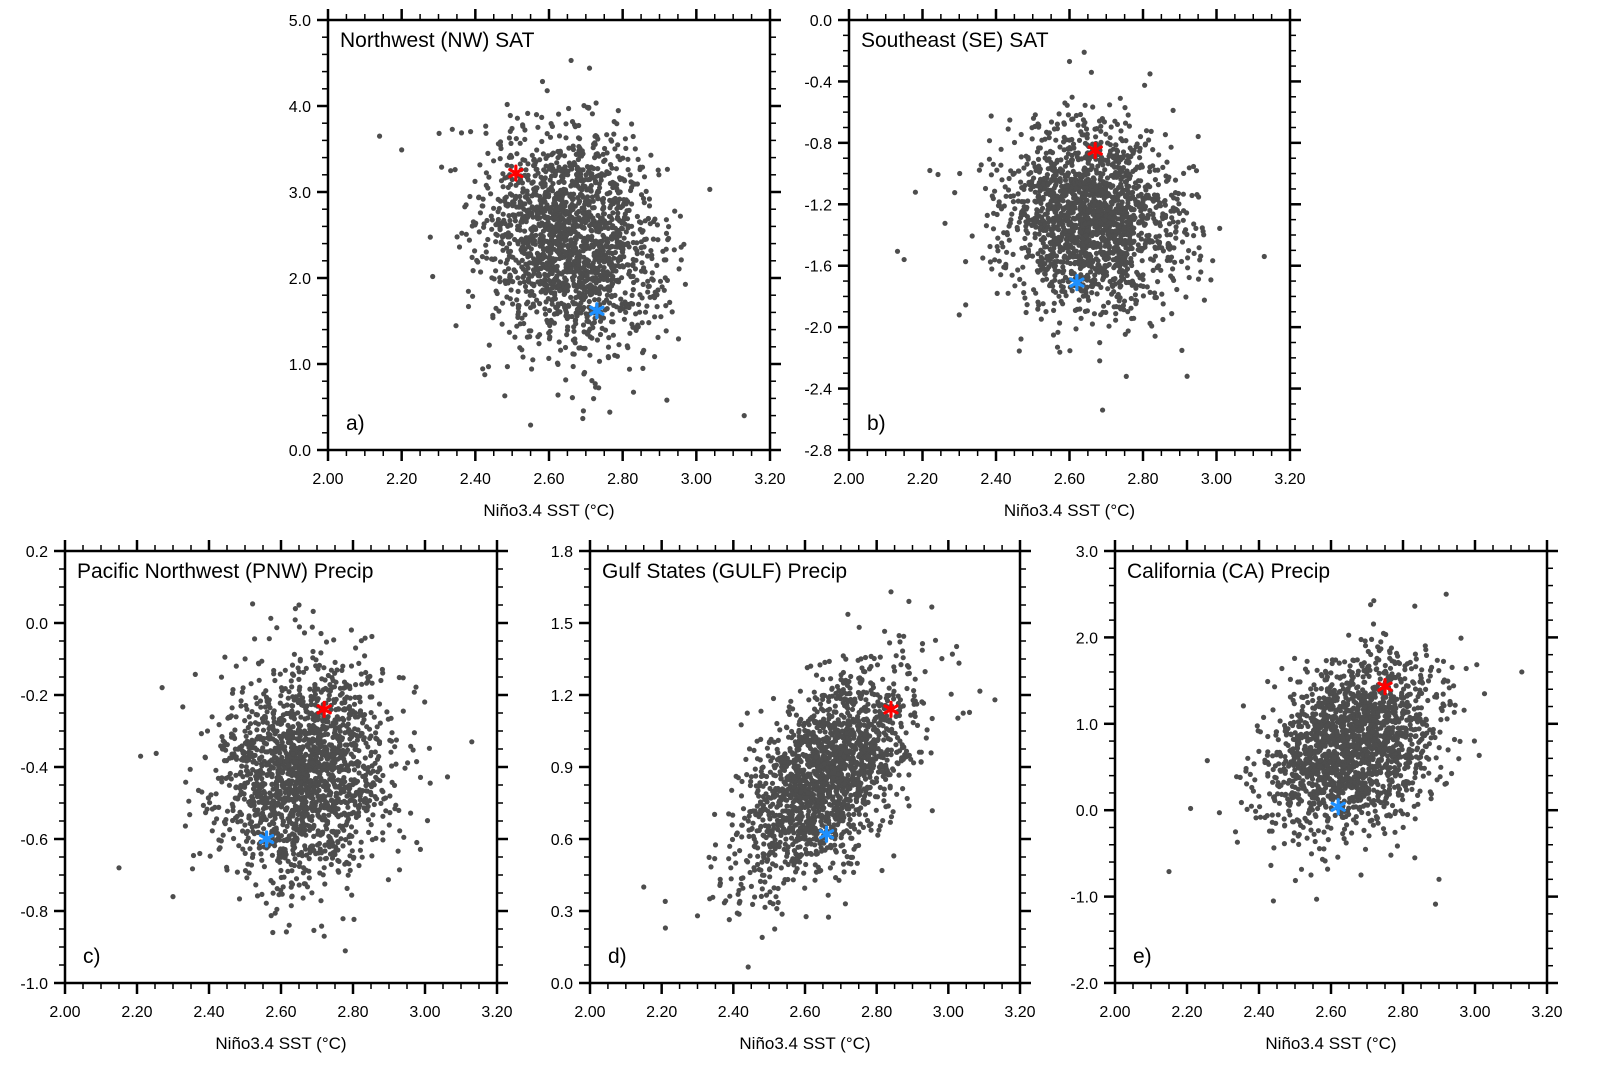  What do you see at coordinates (1069, 61) in the screenshot?
I see `data-point-outlier` at bounding box center [1069, 61].